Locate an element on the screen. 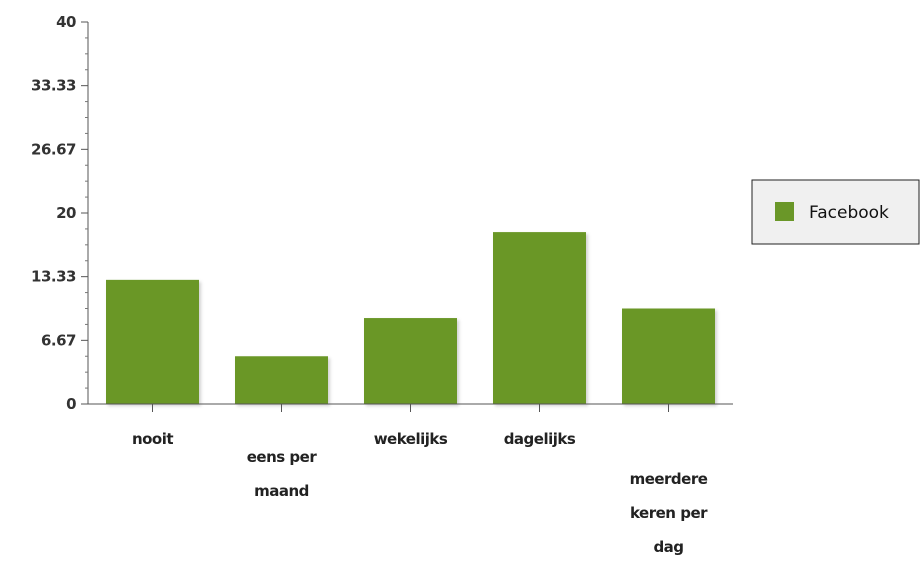 The height and width of the screenshot is (571, 920). x-category-label: dagelijks is located at coordinates (540, 439).